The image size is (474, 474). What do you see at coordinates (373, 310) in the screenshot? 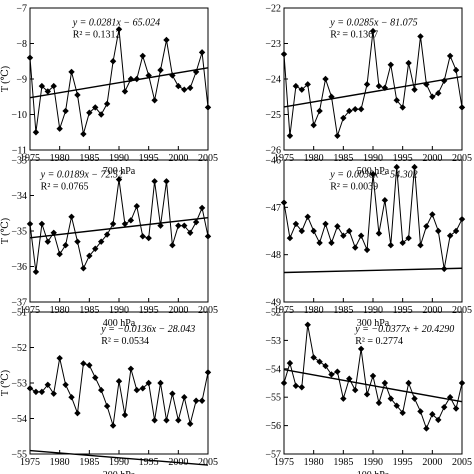
I see `x-tick-label: 1990` at bounding box center [373, 310].